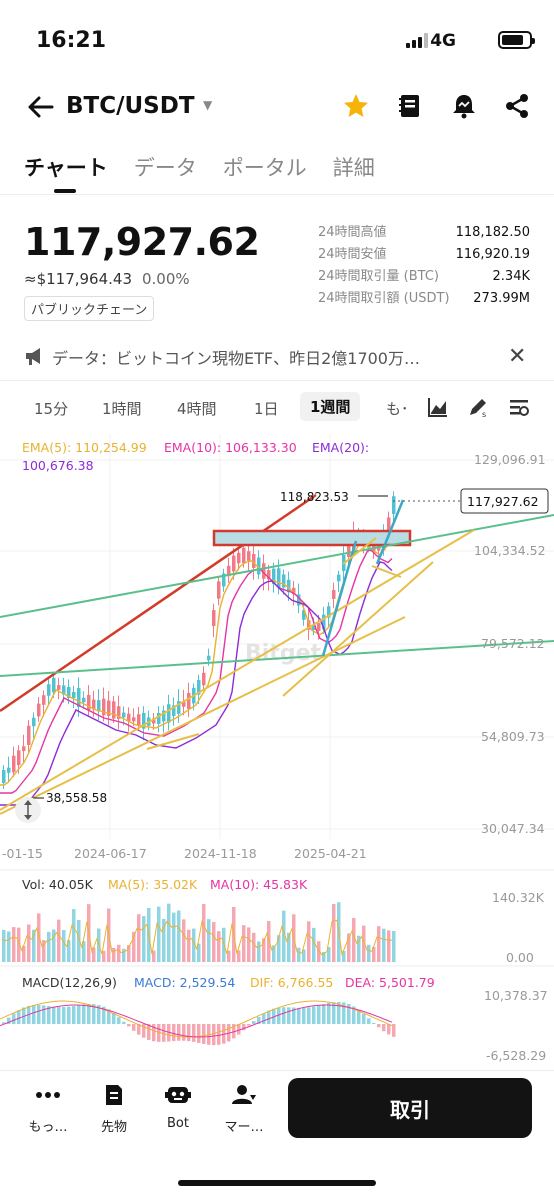 This screenshot has width=554, height=1199. What do you see at coordinates (78, 279) in the screenshot?
I see `fiat-price: ≈$117,964.43` at bounding box center [78, 279].